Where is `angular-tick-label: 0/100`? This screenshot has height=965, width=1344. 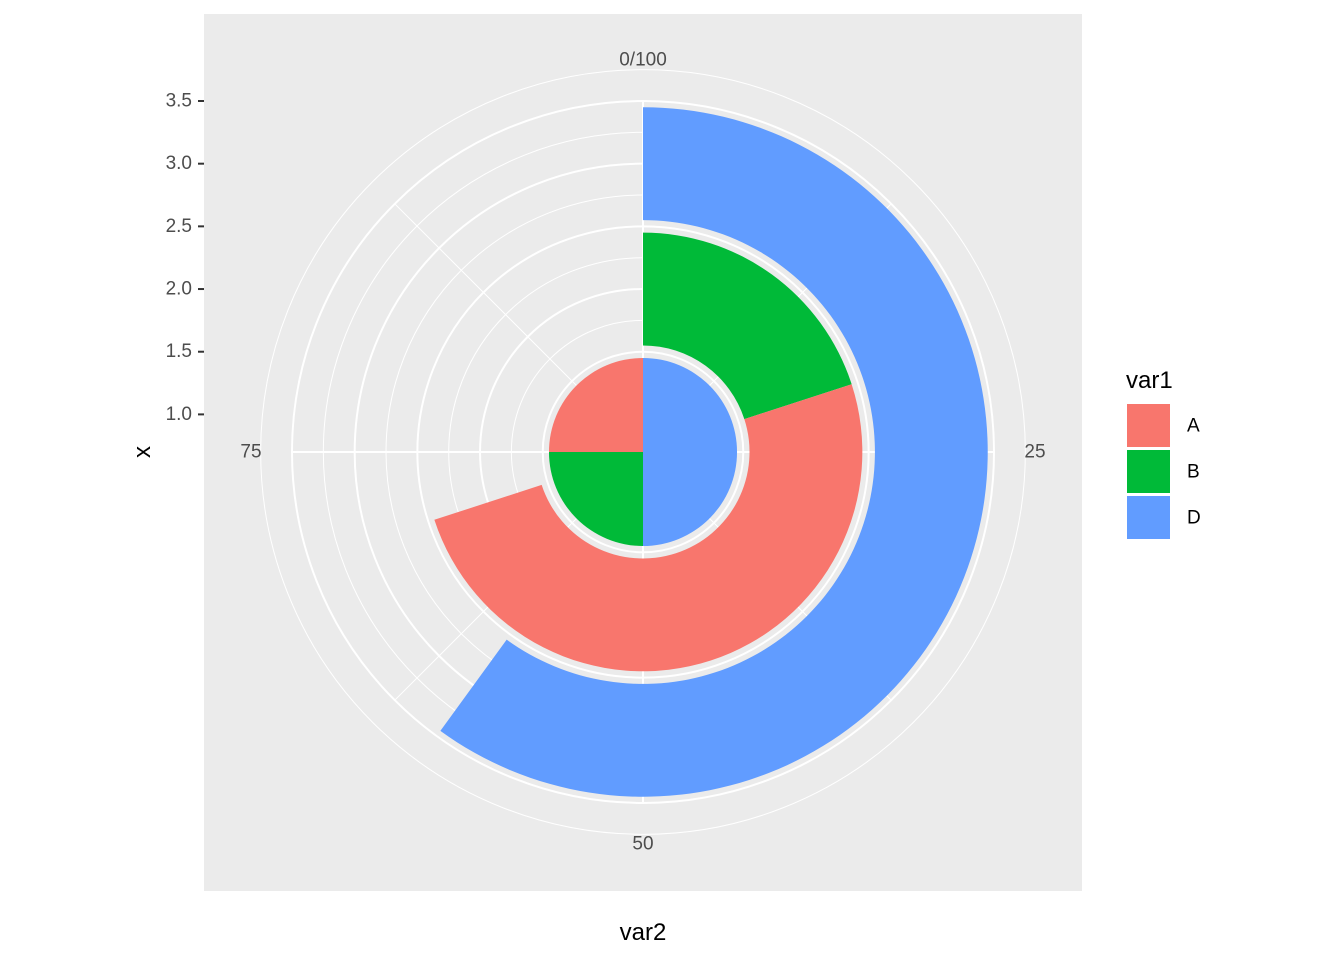
angular-tick-label: 0/100 is located at coordinates (643, 60).